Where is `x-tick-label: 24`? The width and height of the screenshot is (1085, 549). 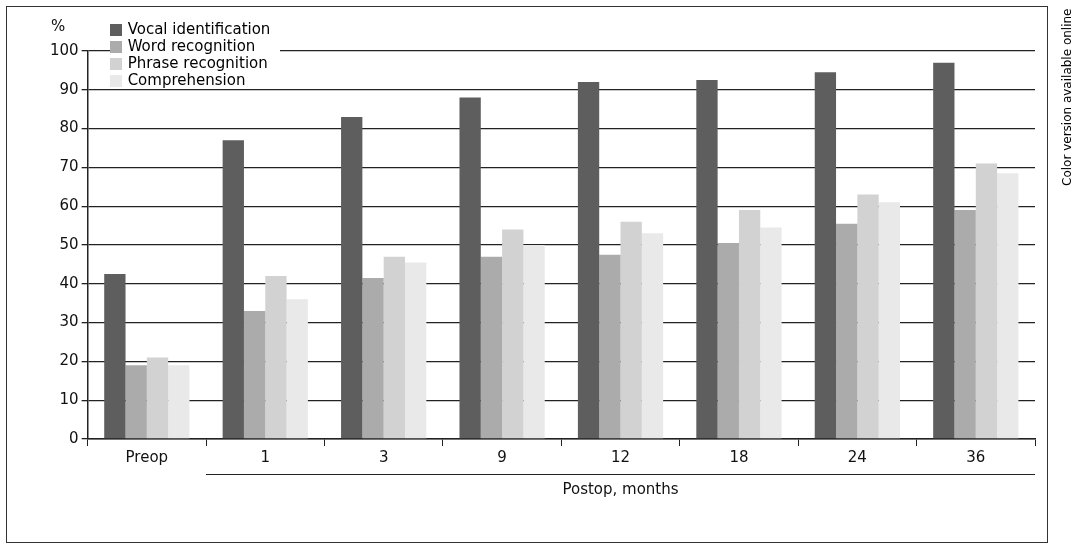
x-tick-label: 24 is located at coordinates (857, 456).